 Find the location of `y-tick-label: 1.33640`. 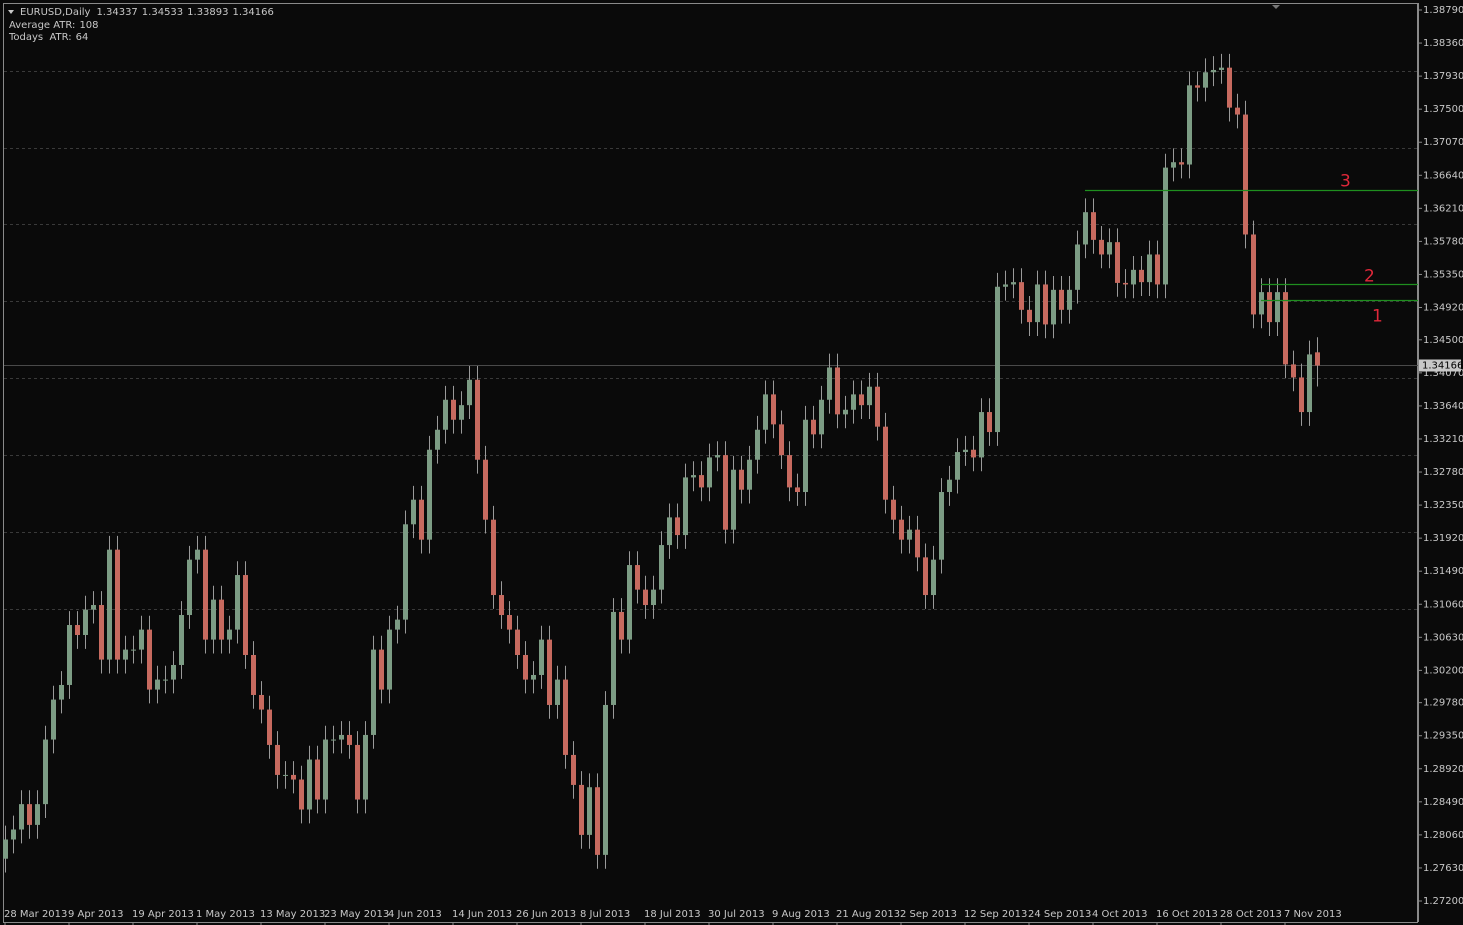

y-tick-label: 1.33640 is located at coordinates (1443, 406).